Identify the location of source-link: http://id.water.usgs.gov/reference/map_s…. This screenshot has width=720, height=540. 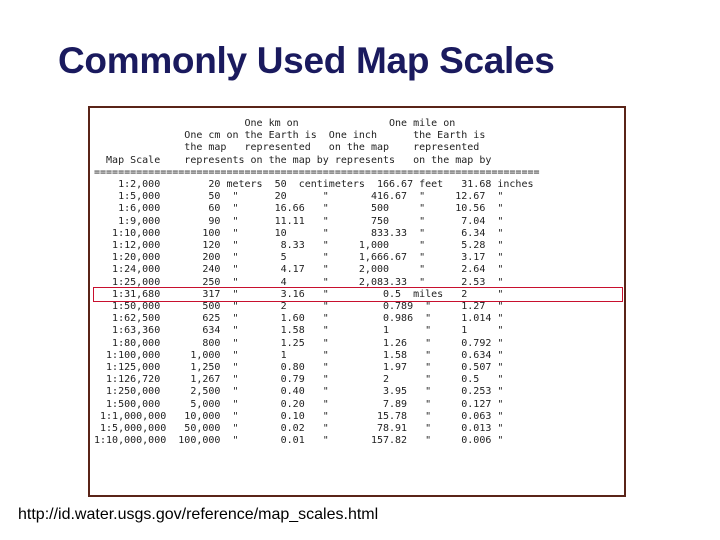
(198, 514).